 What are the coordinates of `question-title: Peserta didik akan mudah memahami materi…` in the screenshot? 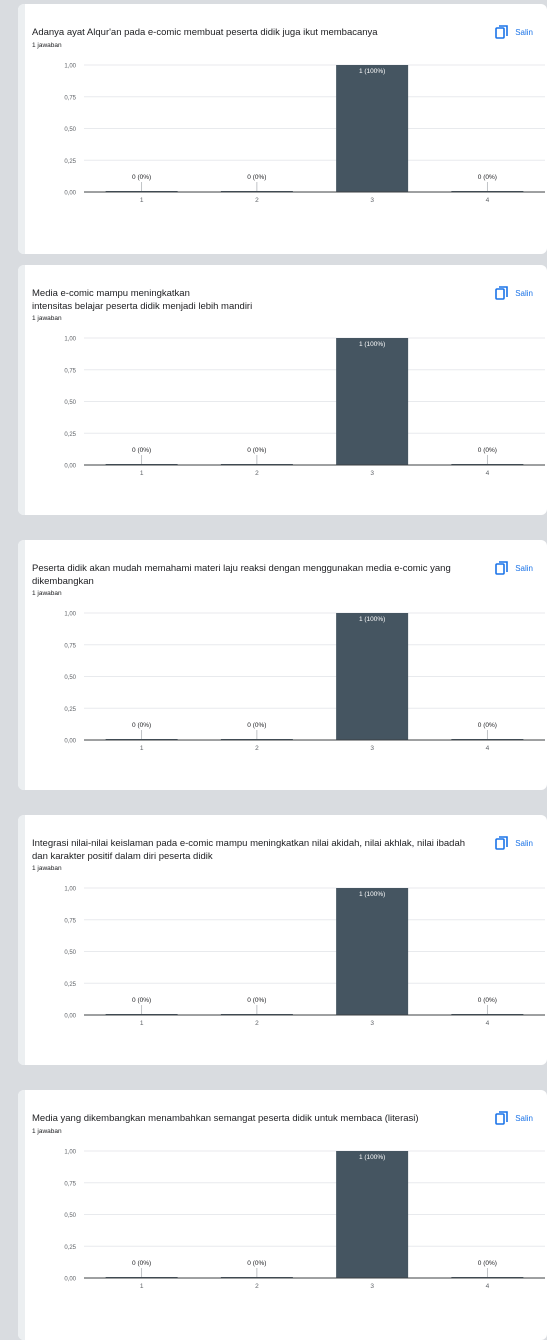 It's located at (241, 575).